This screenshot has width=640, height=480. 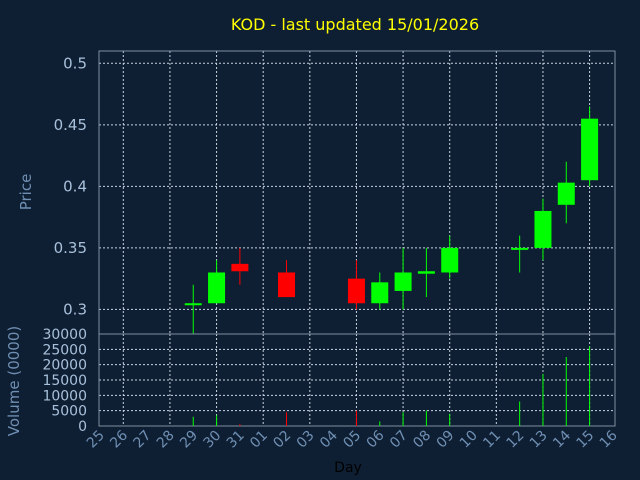 I want to click on x-tick-label: 03, so click(x=306, y=440).